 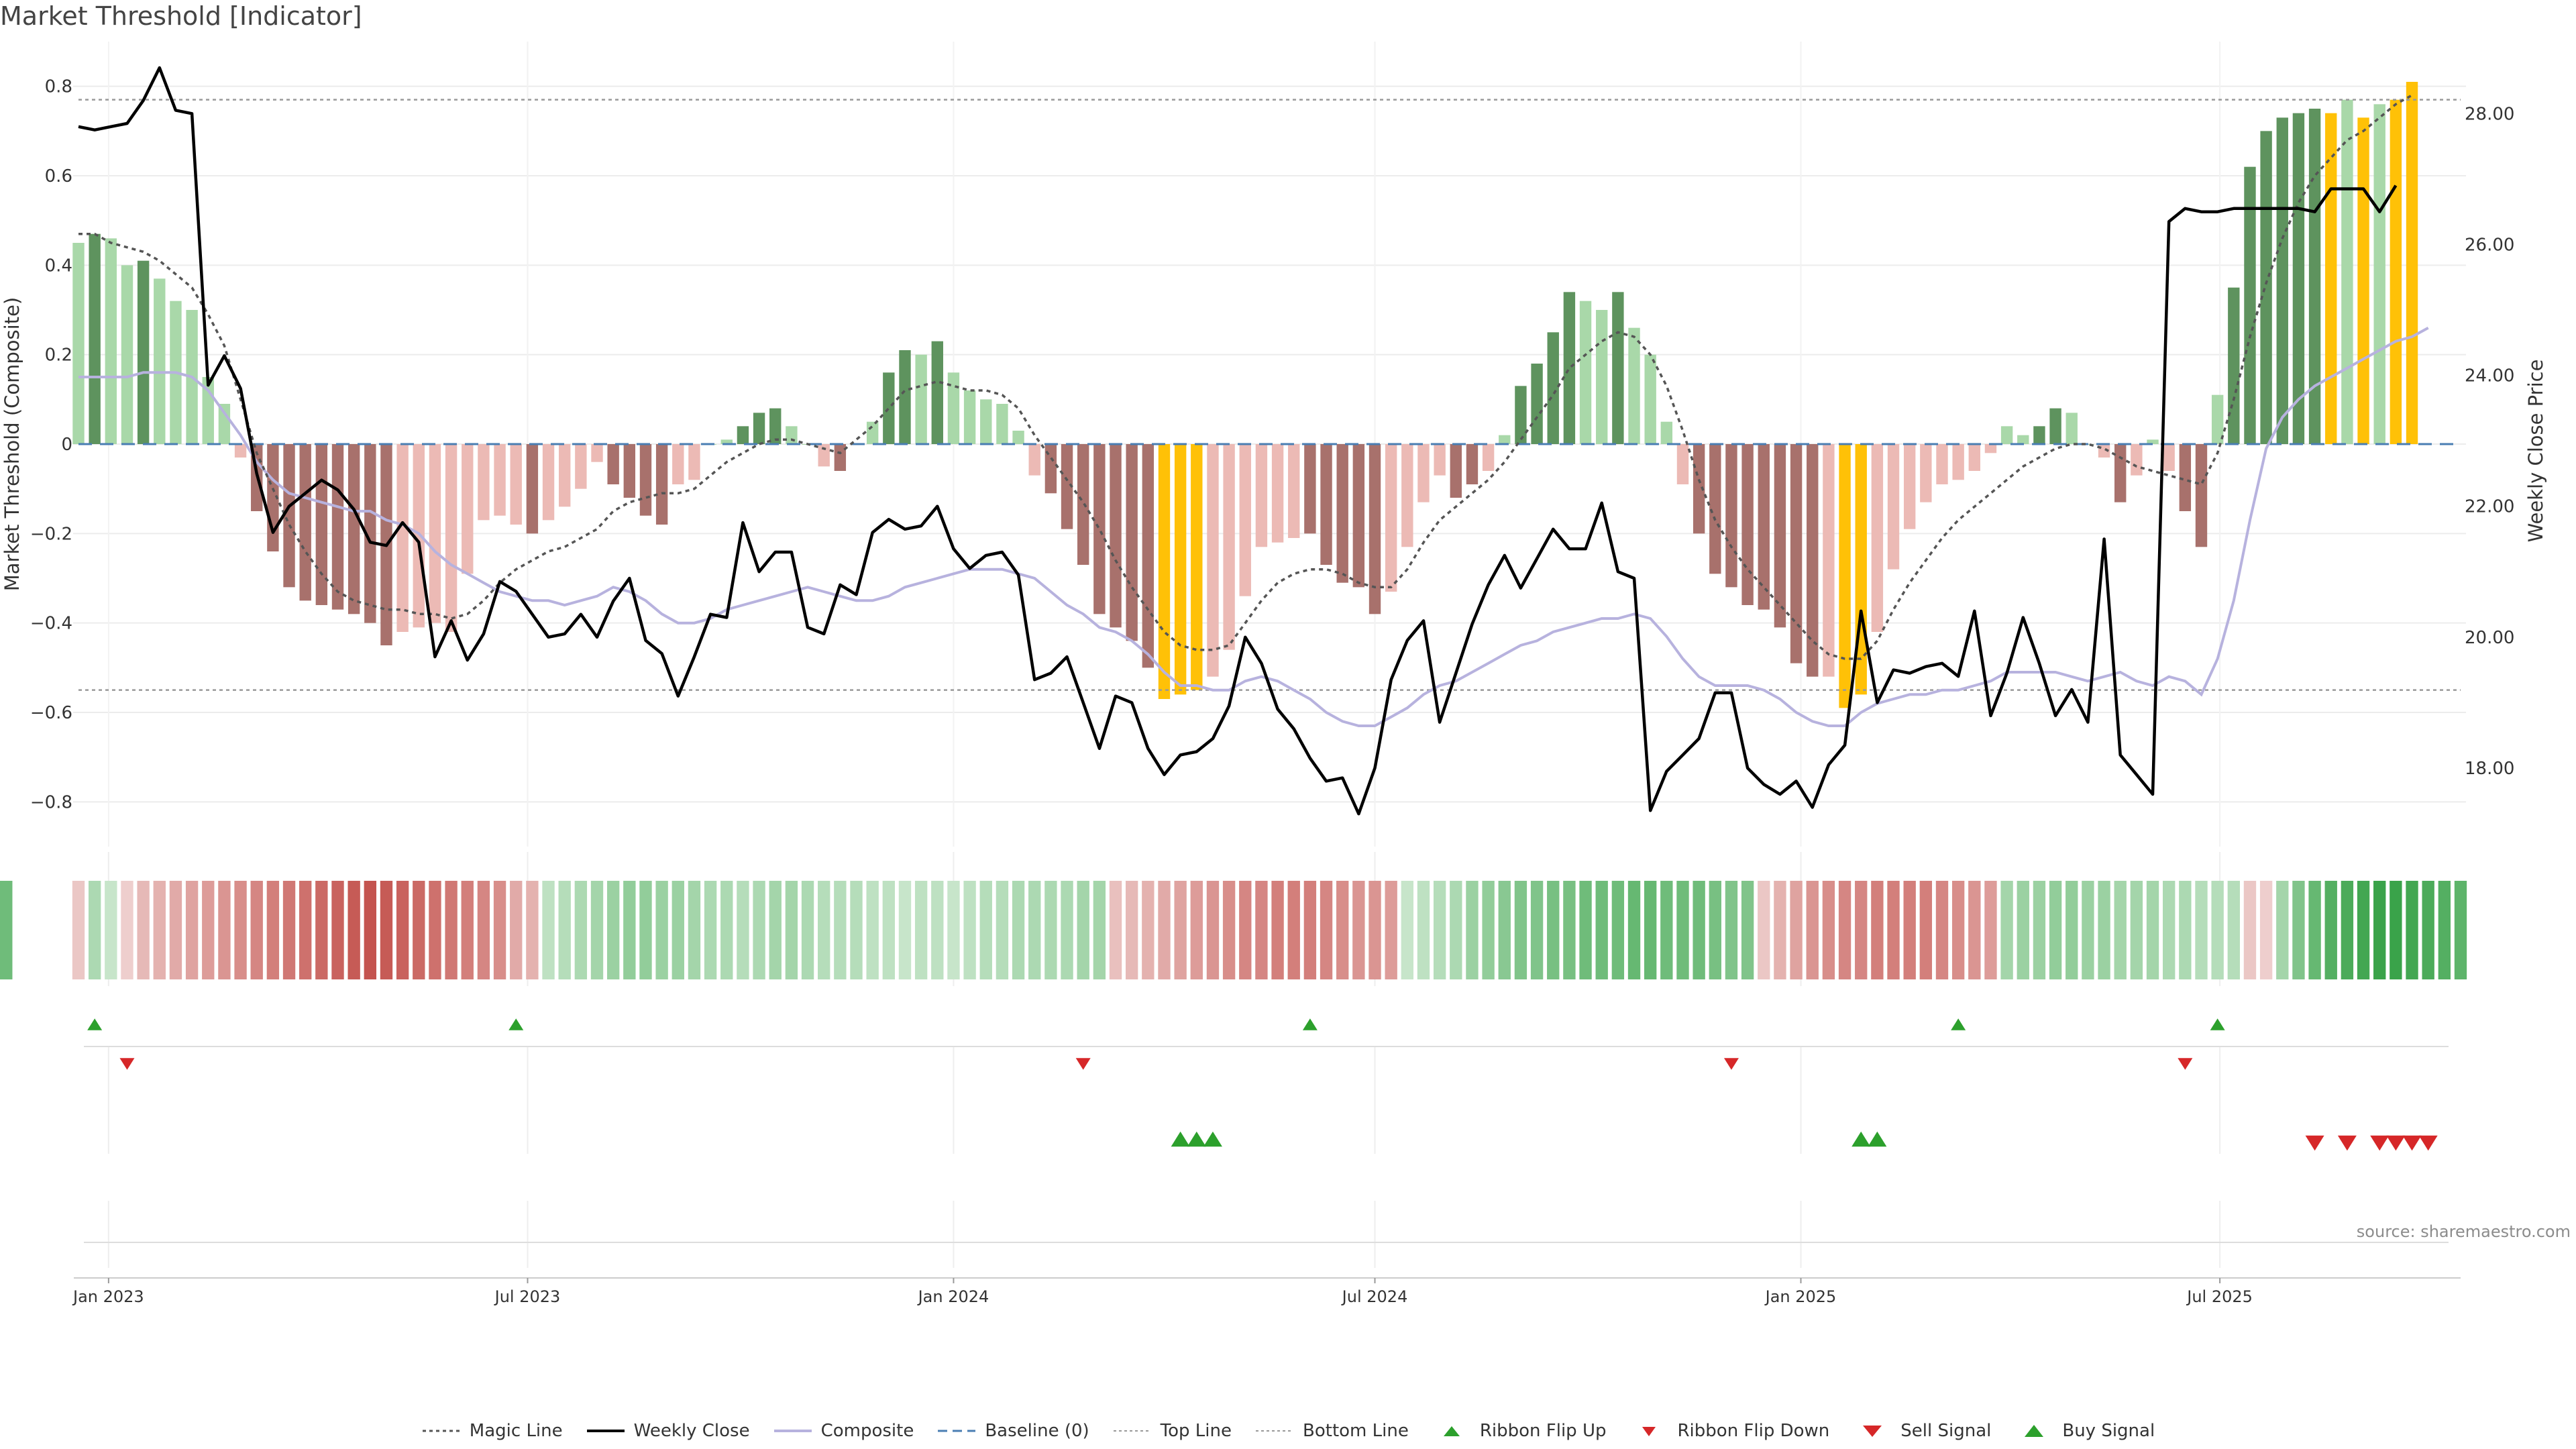 What do you see at coordinates (2489, 376) in the screenshot?
I see `y2-tick-label: 24.00` at bounding box center [2489, 376].